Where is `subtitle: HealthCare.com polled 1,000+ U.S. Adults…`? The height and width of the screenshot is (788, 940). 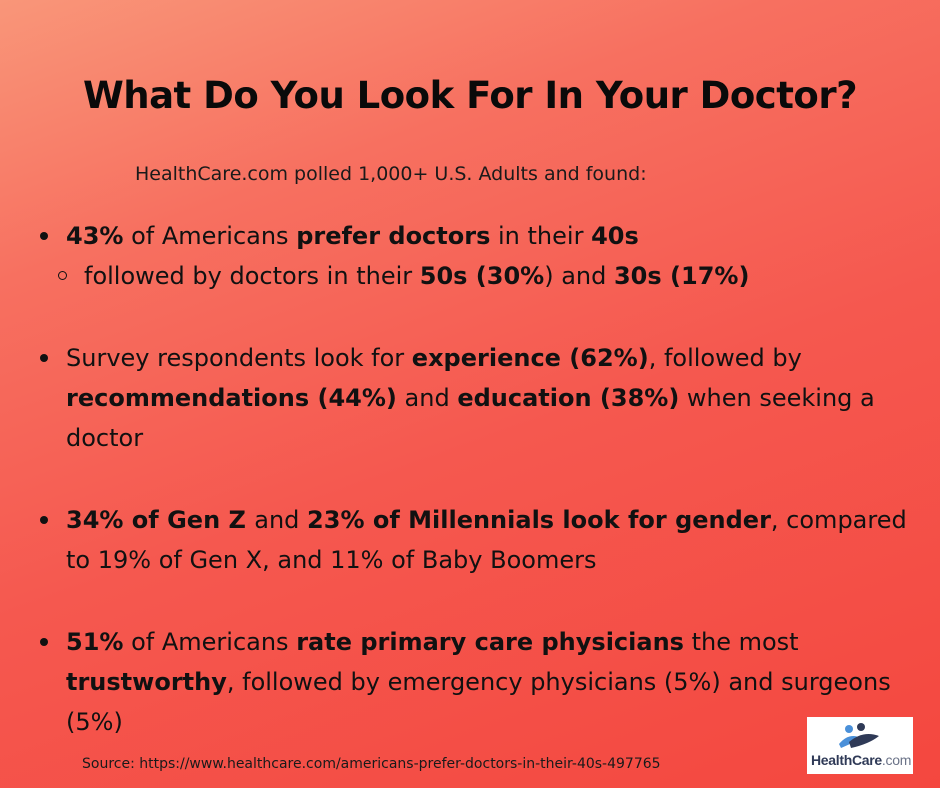 subtitle: HealthCare.com polled 1,000+ U.S. Adults… is located at coordinates (391, 174).